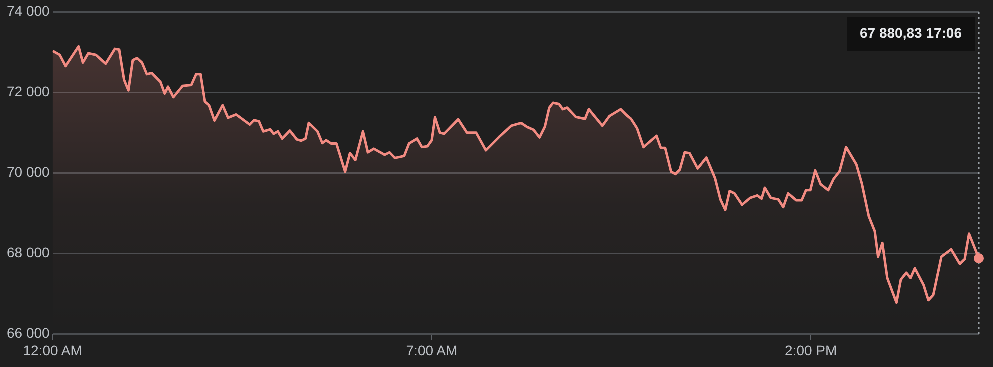 The image size is (993, 367). Describe the element at coordinates (811, 350) in the screenshot. I see `x-tick-label: 2:00 PM` at that location.